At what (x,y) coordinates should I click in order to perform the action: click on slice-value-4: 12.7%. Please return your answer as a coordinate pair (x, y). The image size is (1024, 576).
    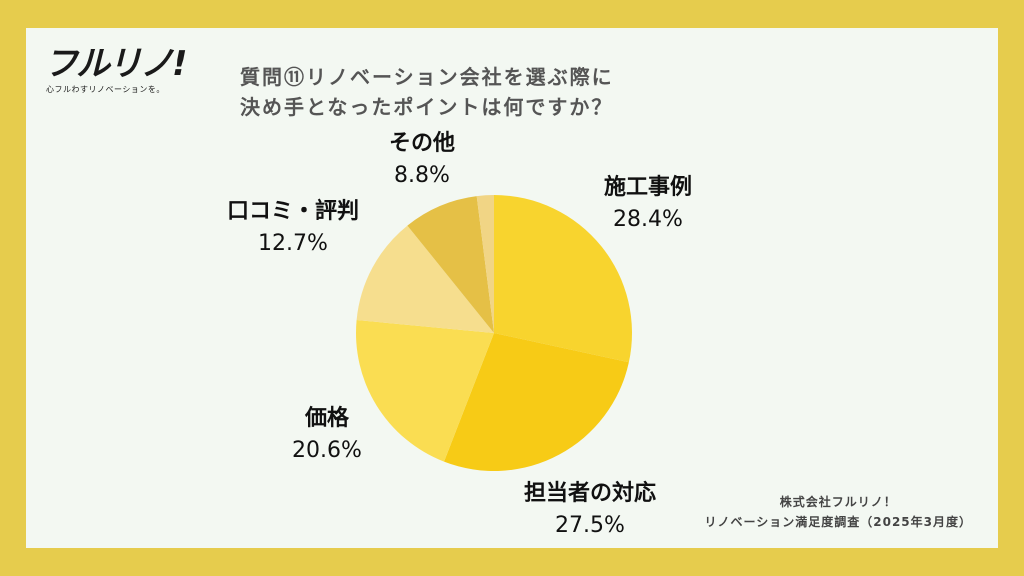
    Looking at the image, I should click on (293, 243).